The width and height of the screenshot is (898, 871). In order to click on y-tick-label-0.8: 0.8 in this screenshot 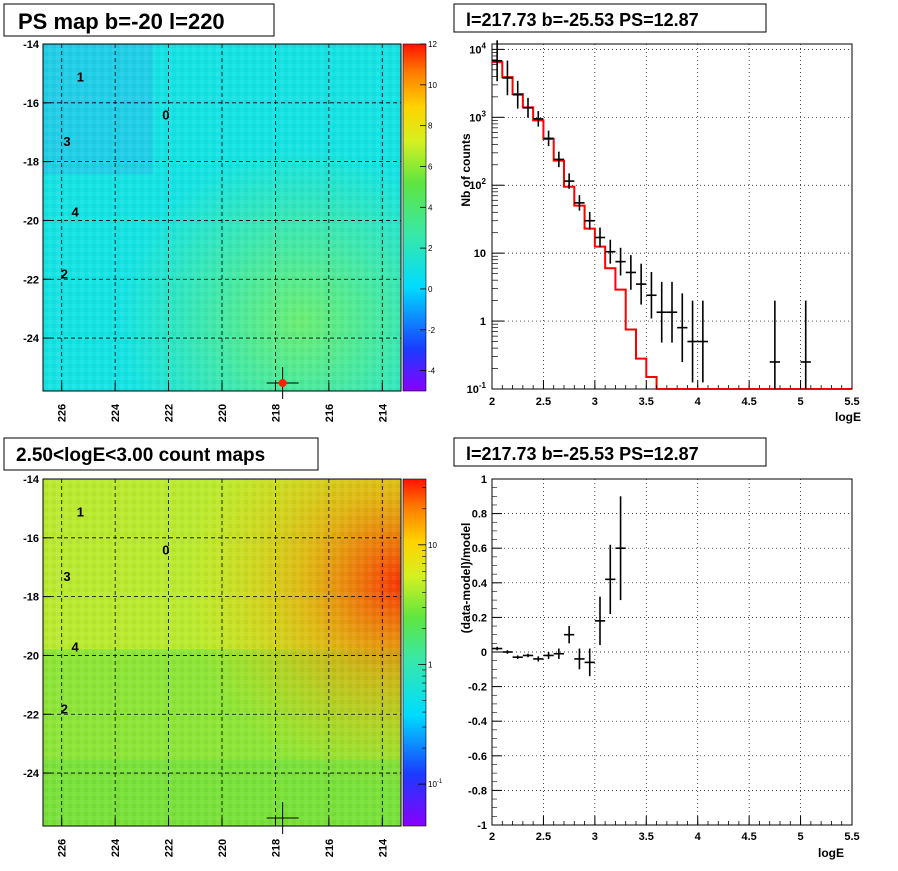, I will do `click(479, 515)`.